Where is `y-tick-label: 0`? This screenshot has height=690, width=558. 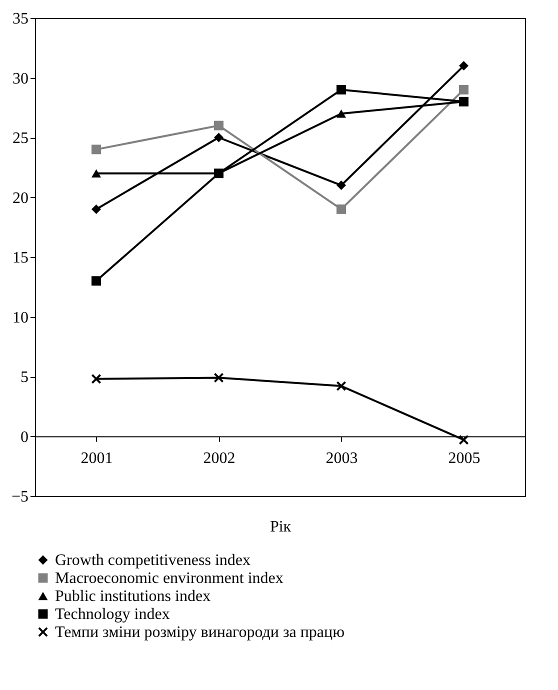
y-tick-label: 0 is located at coordinates (24, 437).